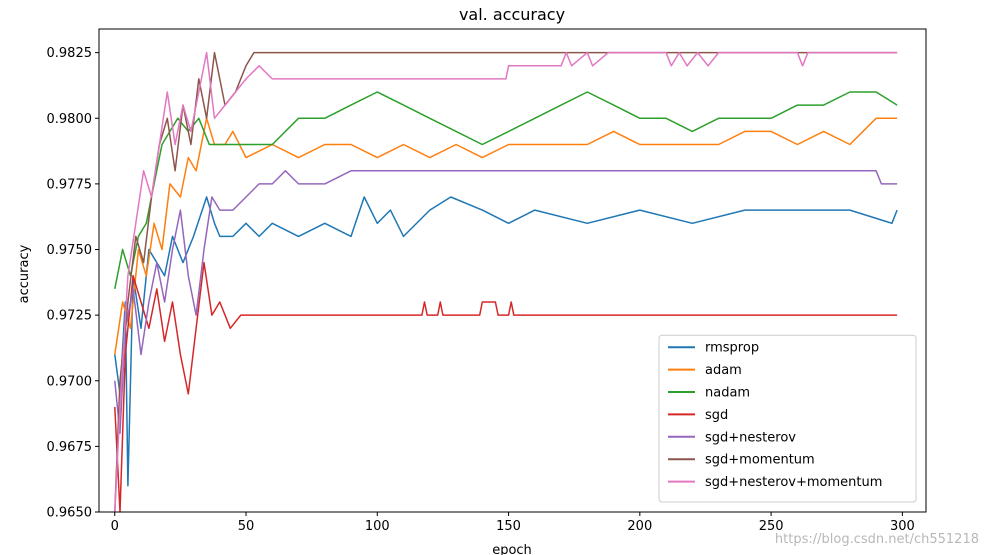 The image size is (987, 555). Describe the element at coordinates (512, 14) in the screenshot. I see `chart-title: val. accuracy` at that location.